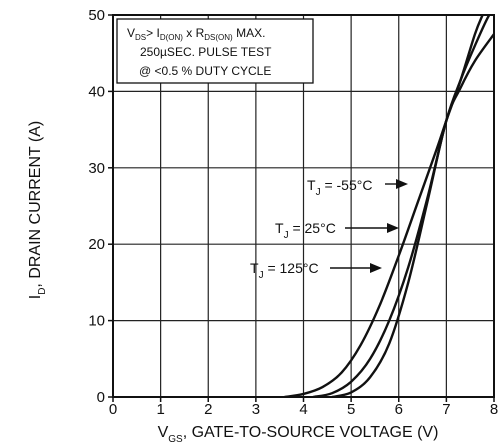 This screenshot has height=444, width=502. What do you see at coordinates (96, 244) in the screenshot?
I see `y-tick-label: 20` at bounding box center [96, 244].